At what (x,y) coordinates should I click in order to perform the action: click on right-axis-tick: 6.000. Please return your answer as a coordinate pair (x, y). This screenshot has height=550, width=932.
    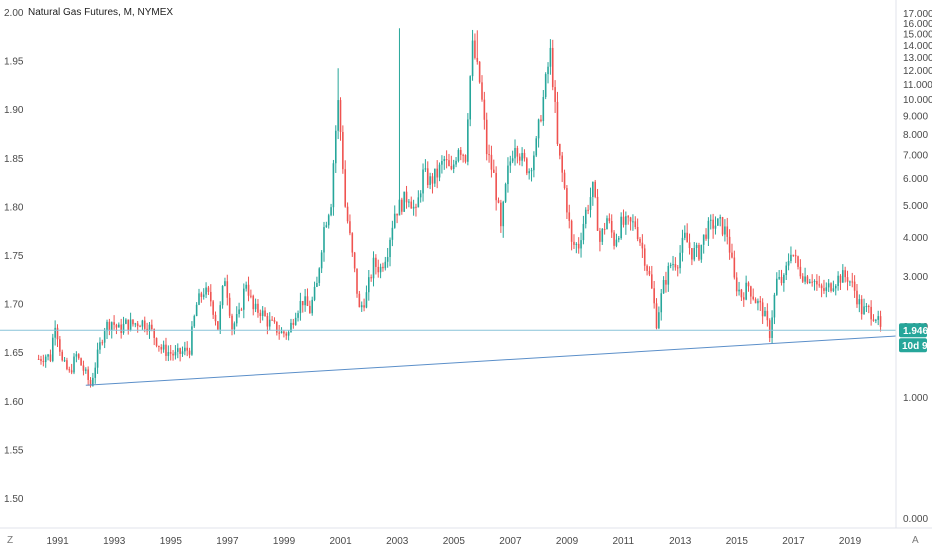
    Looking at the image, I should click on (915, 179).